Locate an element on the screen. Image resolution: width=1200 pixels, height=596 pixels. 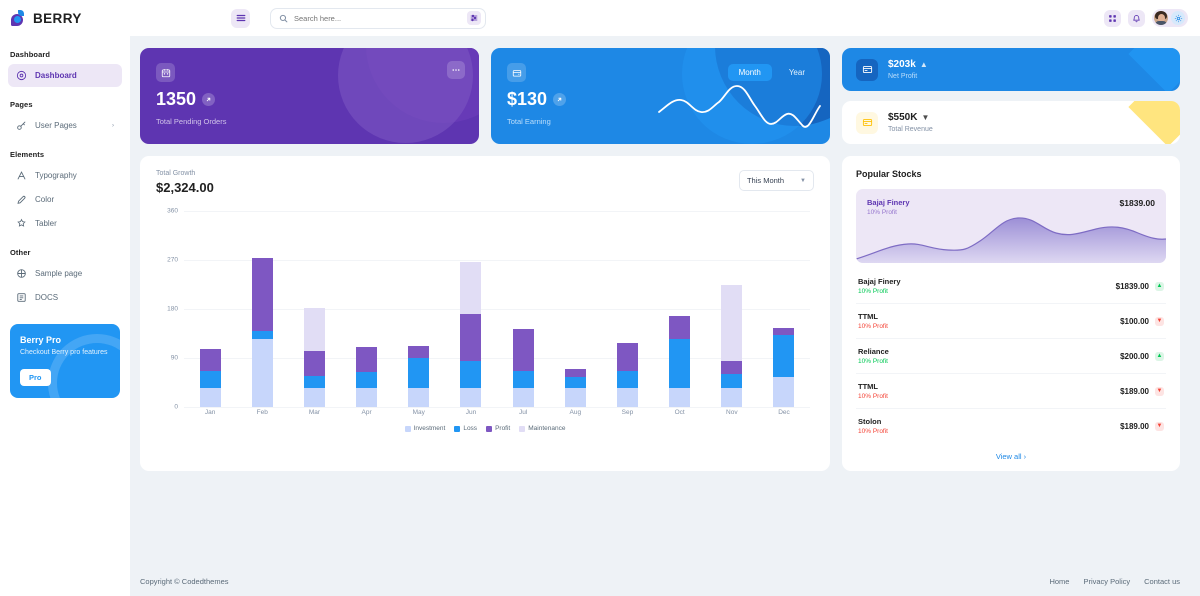
stock-row: Reliance 10% Profit $200.00 ▲ is located at coordinates (1011, 356).